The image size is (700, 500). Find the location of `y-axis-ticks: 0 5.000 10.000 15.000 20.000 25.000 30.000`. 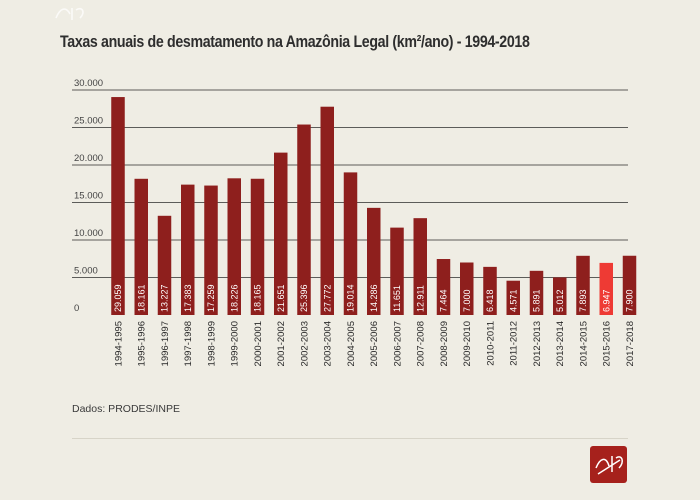

y-axis-ticks: 0 5.000 10.000 15.000 20.000 25.000 30.000 is located at coordinates (88, 196).